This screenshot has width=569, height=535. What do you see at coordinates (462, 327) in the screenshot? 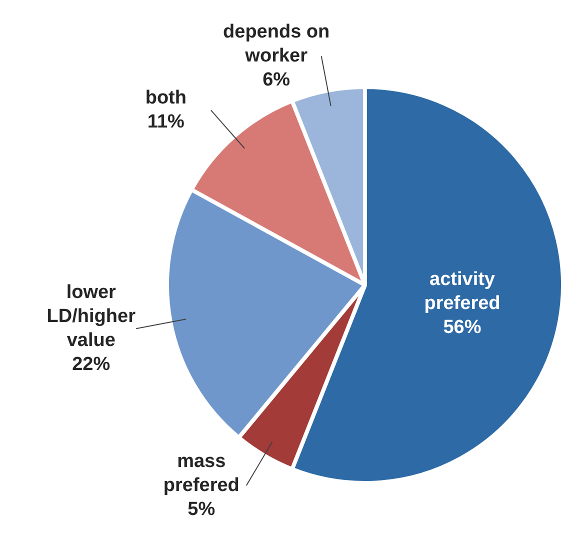
I see `data-label: 56%` at bounding box center [462, 327].